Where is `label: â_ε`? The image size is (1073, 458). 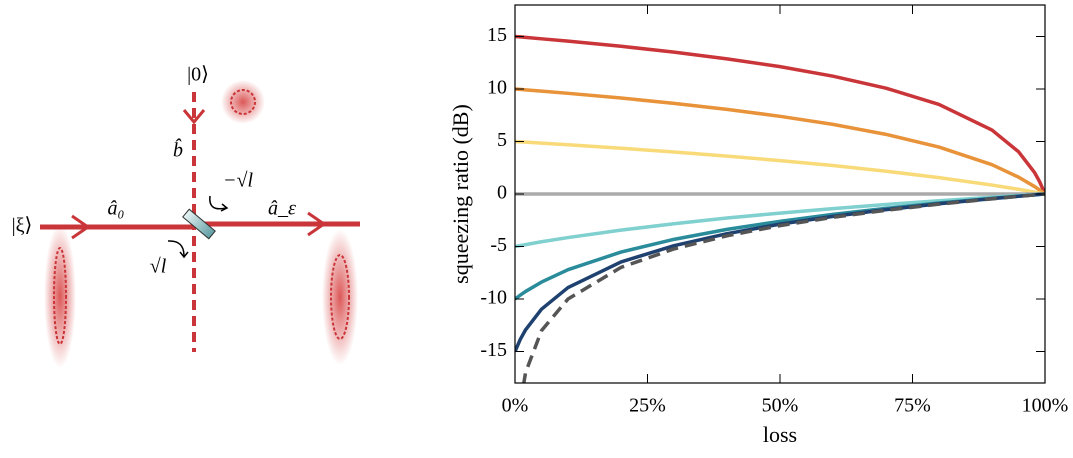 label: â_ε is located at coordinates (282, 209).